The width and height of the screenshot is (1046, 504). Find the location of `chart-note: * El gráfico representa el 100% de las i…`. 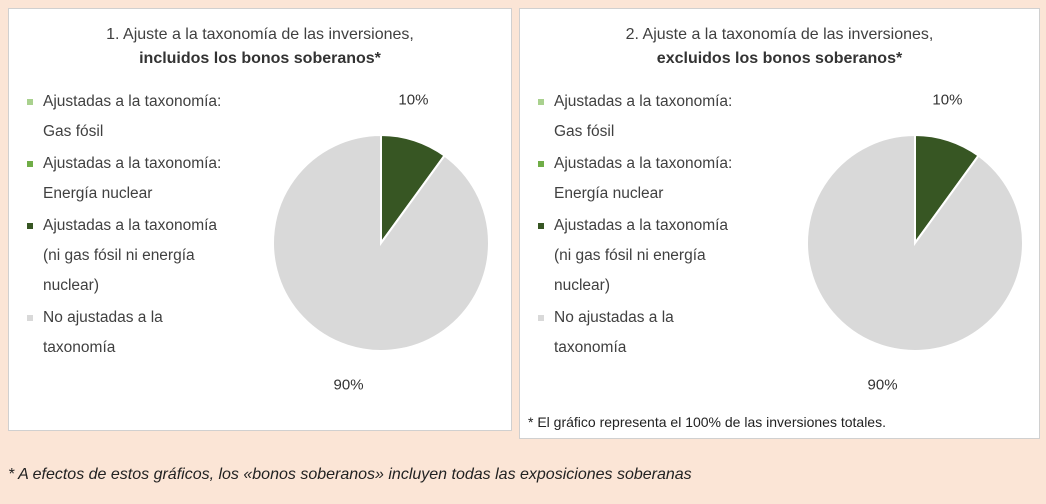

chart-note: * El gráfico representa el 100% de las i… is located at coordinates (707, 422).